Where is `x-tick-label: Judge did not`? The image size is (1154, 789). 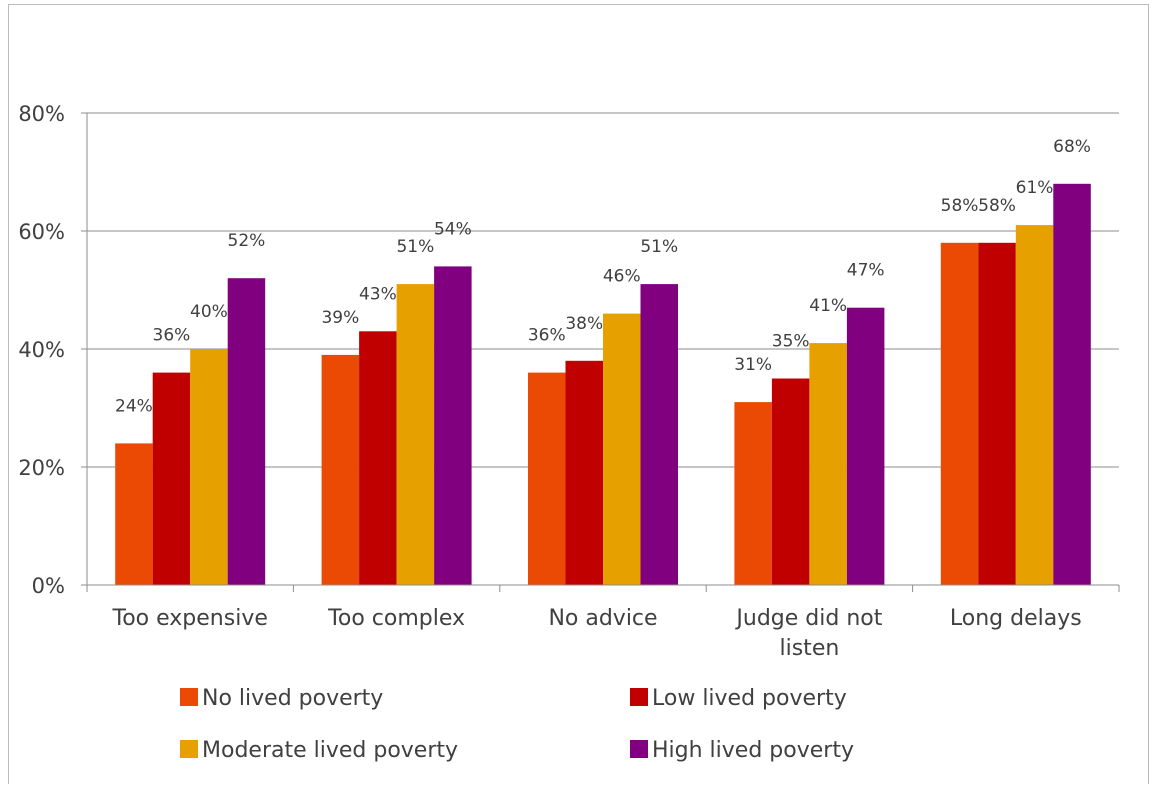
x-tick-label: Judge did not is located at coordinates (808, 618).